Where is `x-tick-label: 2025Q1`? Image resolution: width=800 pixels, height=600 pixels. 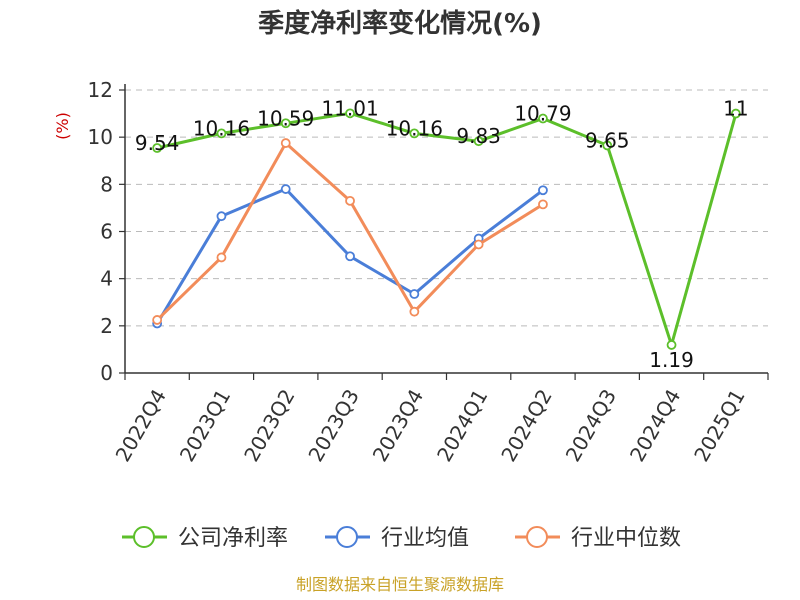 x-tick-label: 2025Q1 is located at coordinates (719, 425).